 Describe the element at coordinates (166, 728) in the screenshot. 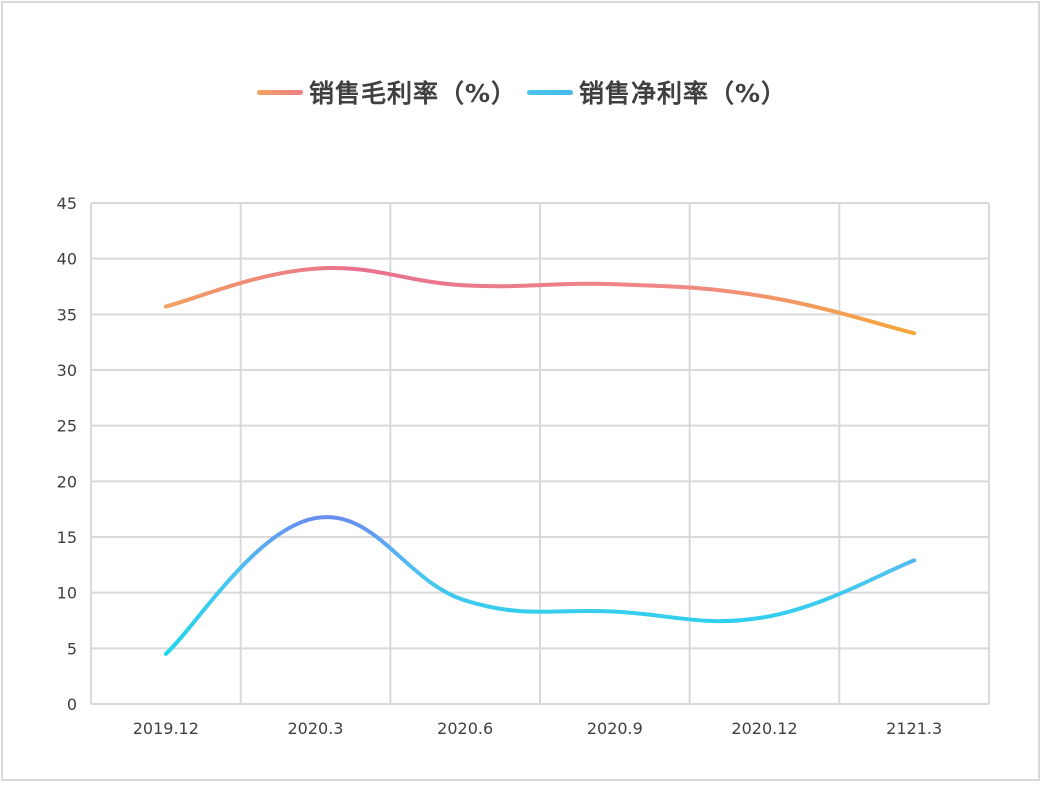

I see `x-tick-label: 2019.12` at that location.